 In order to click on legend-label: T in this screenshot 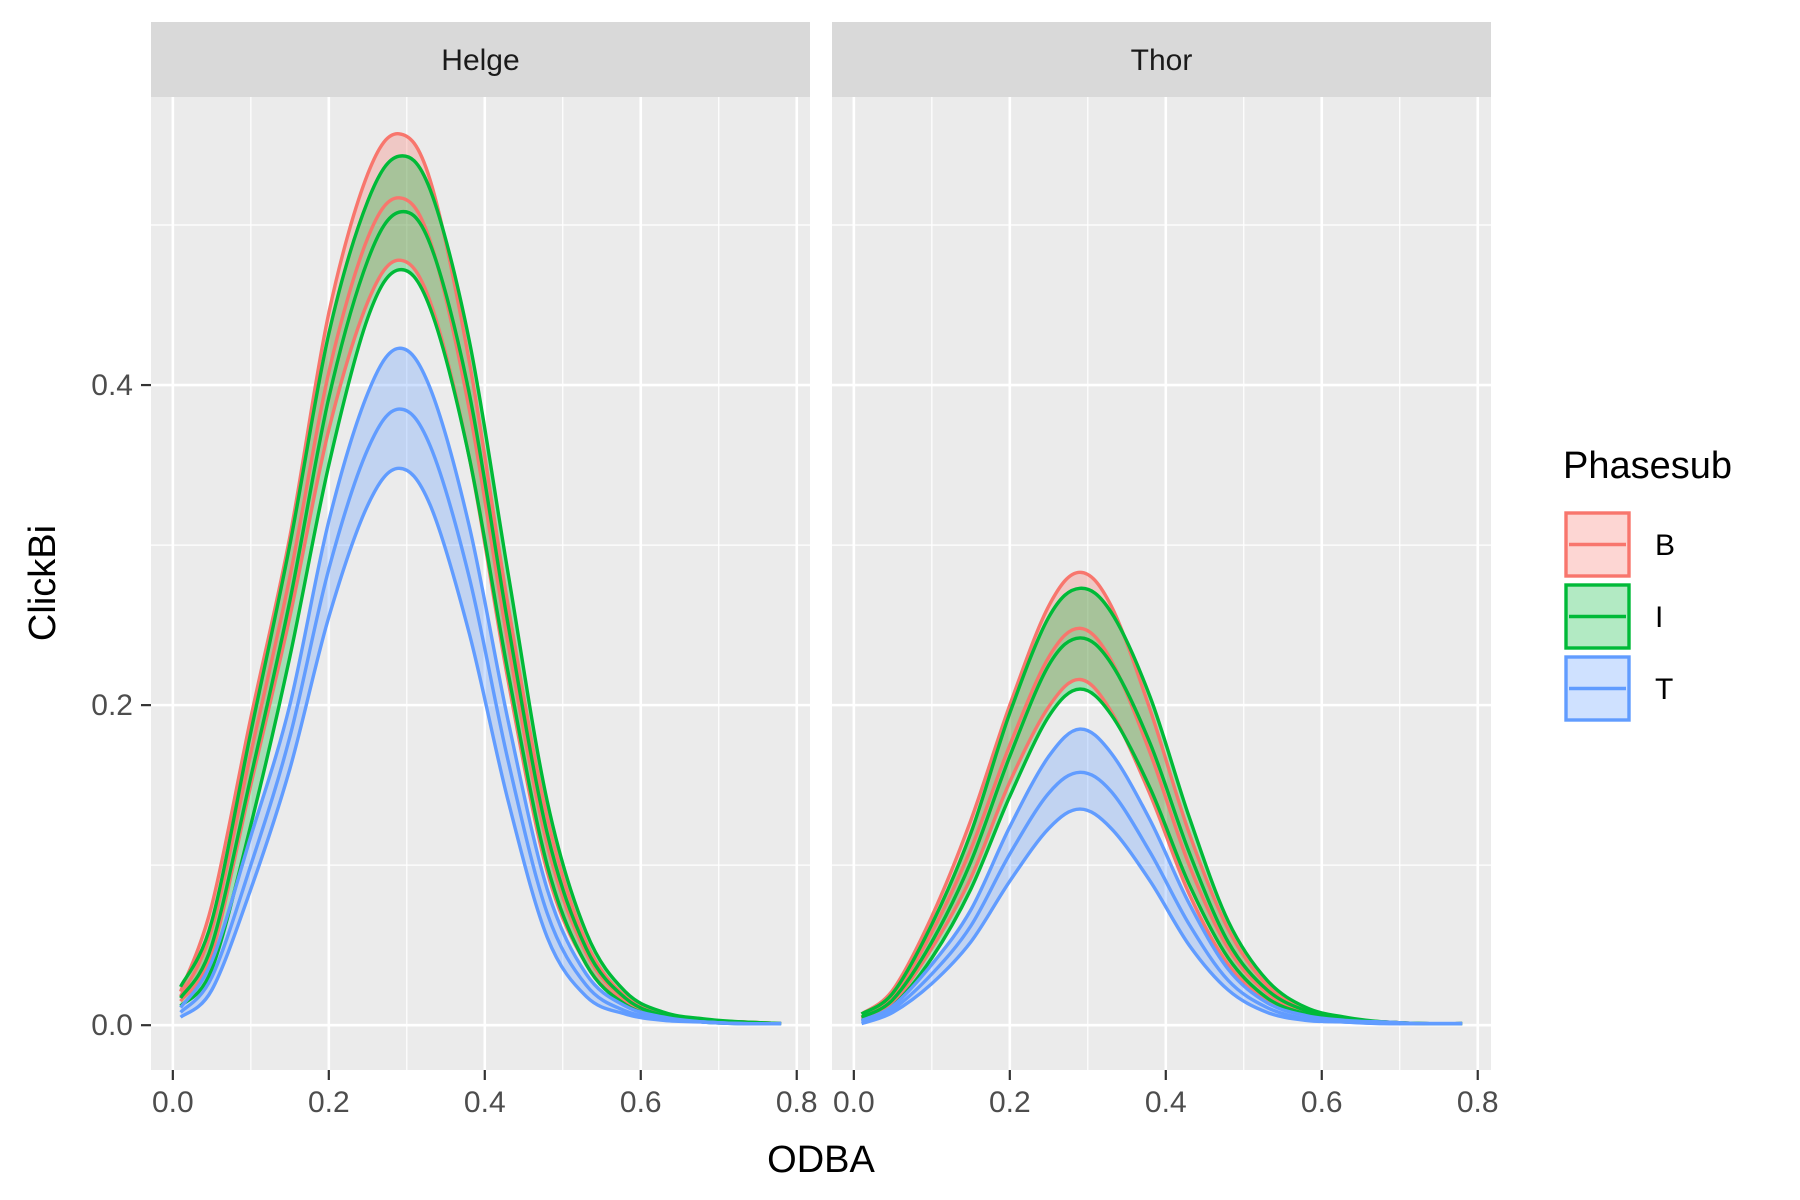, I will do `click(1664, 689)`.